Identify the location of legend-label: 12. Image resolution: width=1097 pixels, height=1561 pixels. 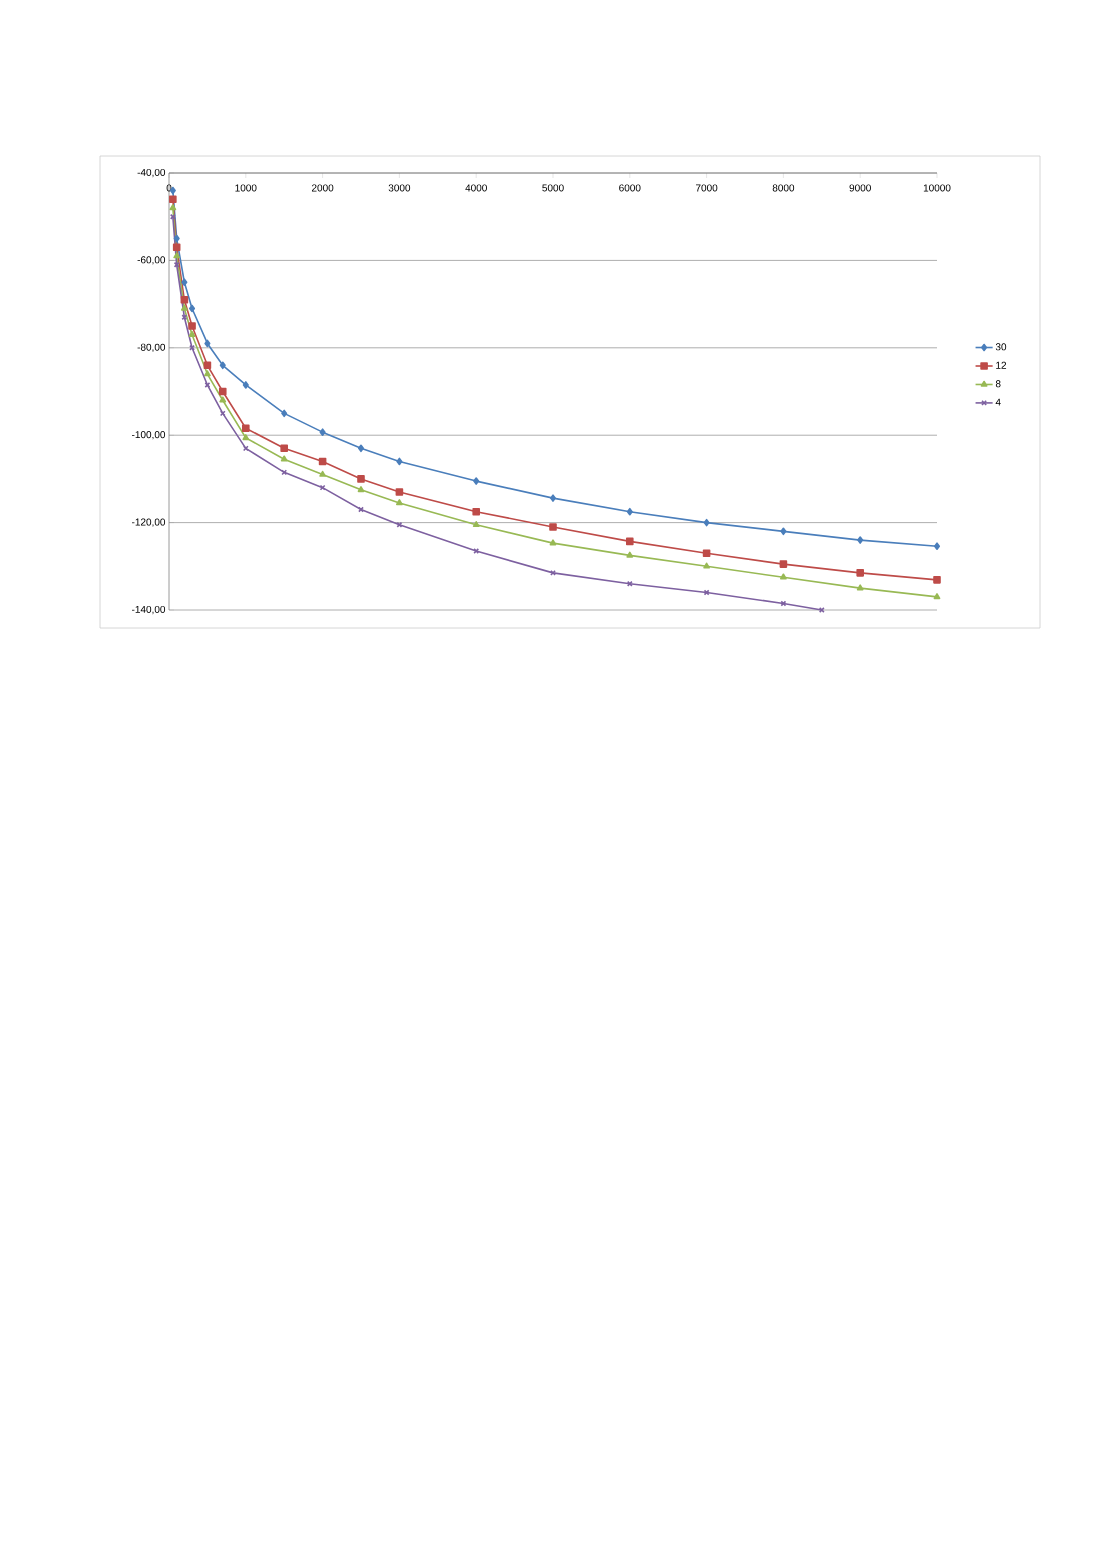
(1001, 365).